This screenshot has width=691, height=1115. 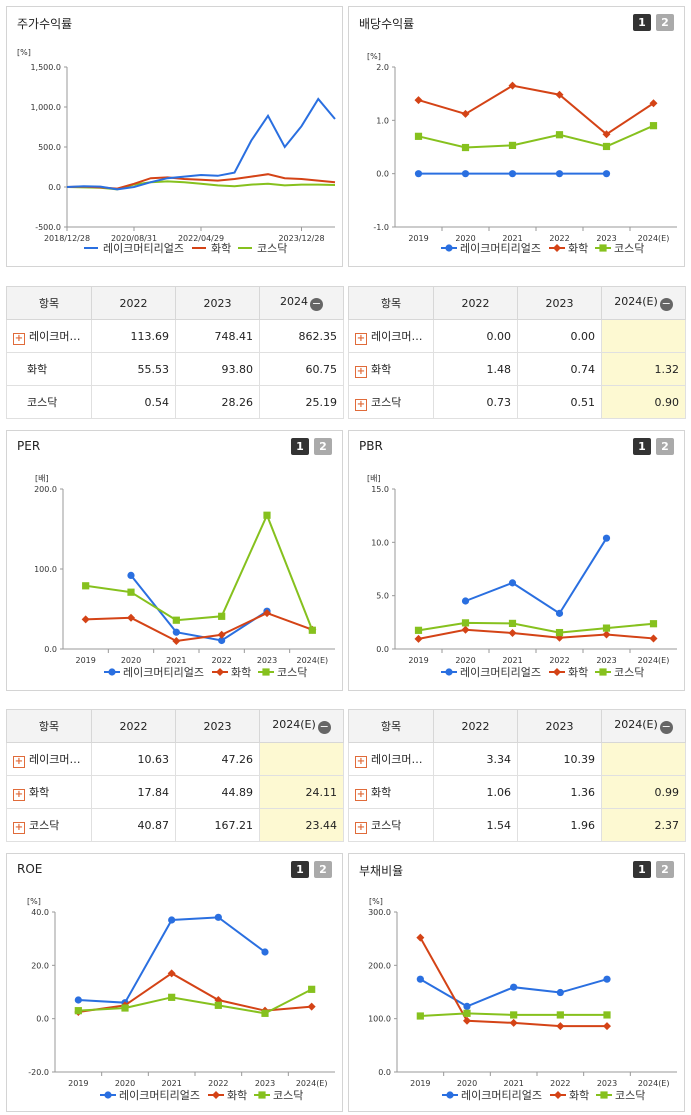 I want to click on y-tick-label: 40.0, so click(x=40, y=912).